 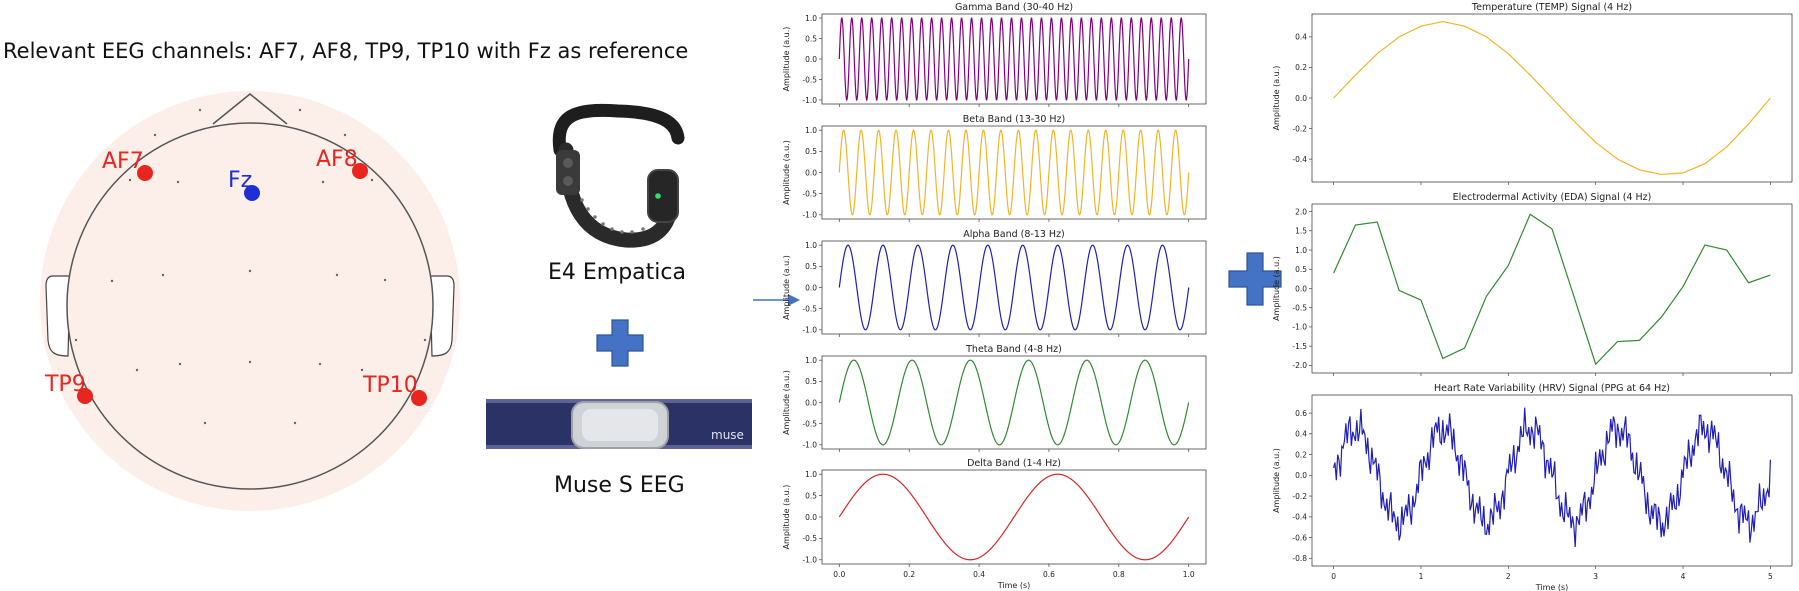 I want to click on plus-icon, so click(x=620, y=343).